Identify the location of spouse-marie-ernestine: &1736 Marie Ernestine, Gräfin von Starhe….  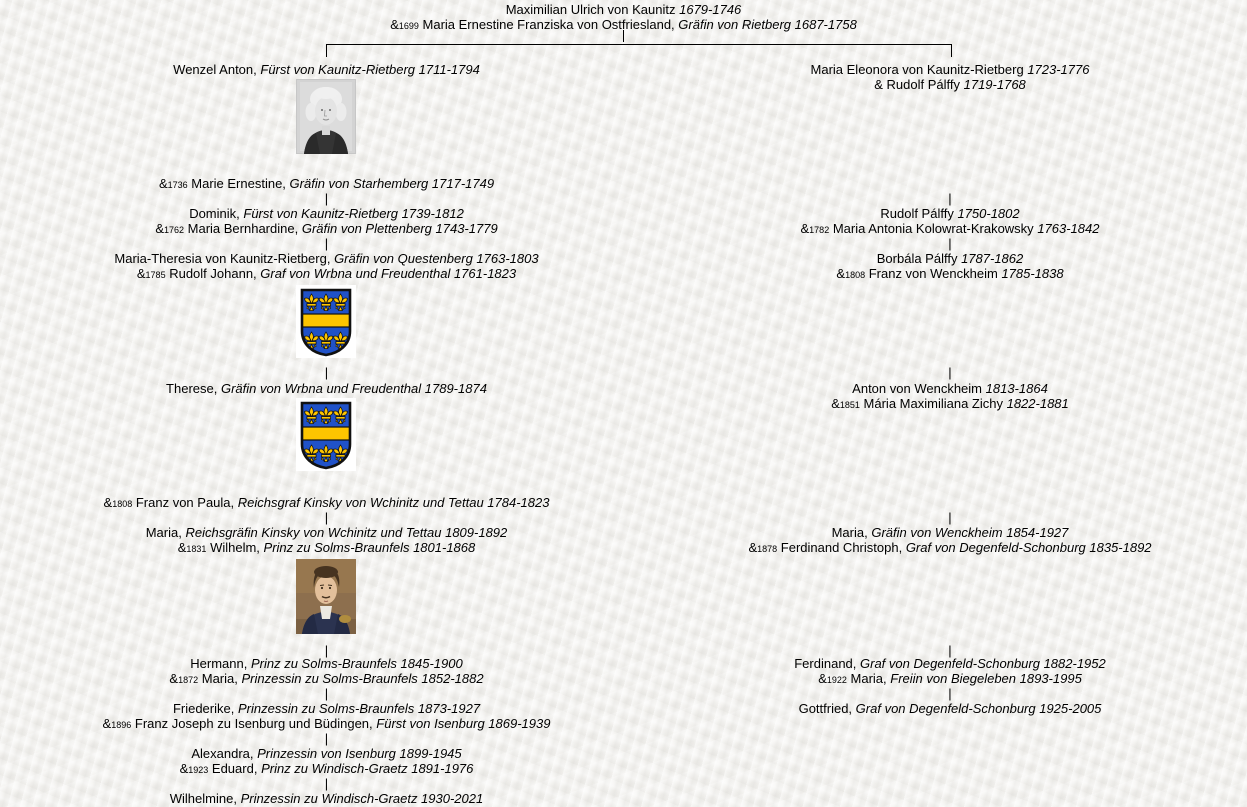
(326, 183).